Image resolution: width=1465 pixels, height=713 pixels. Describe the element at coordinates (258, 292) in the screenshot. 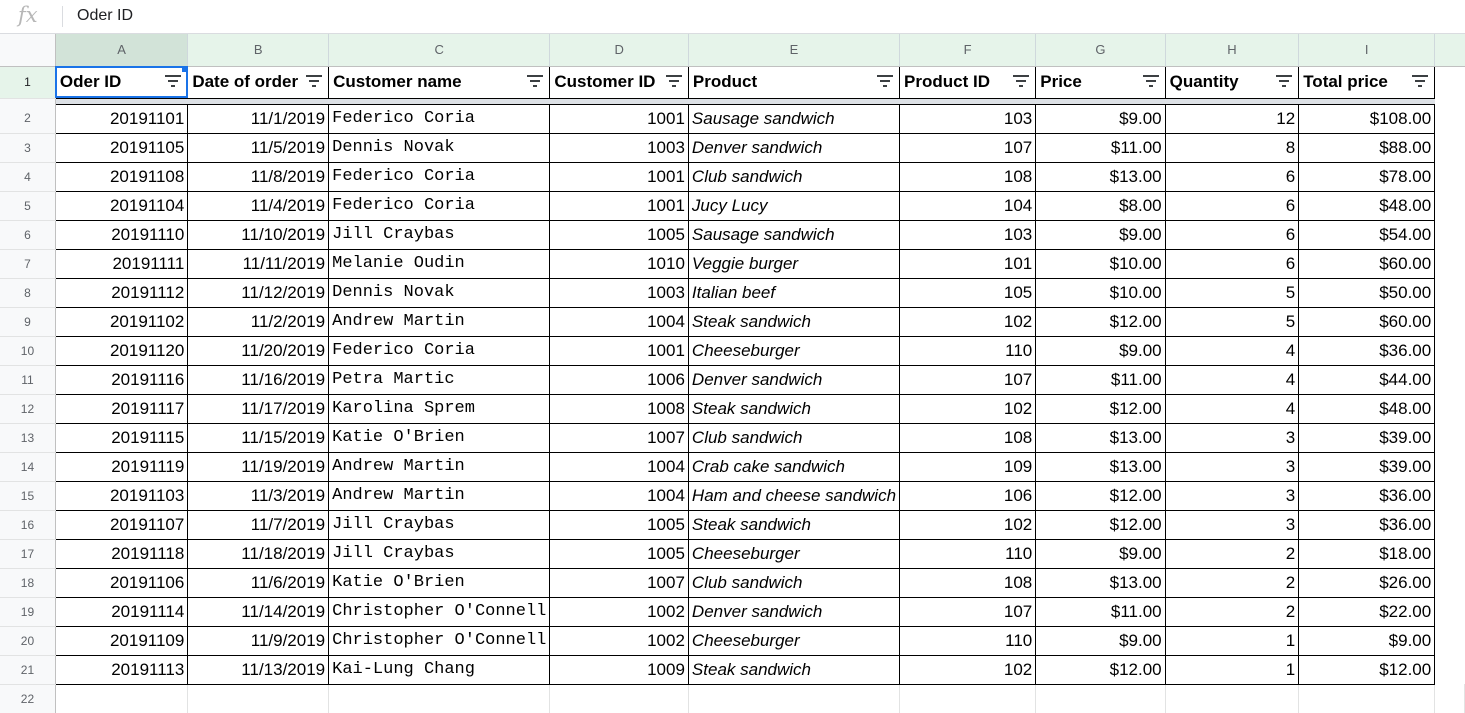

I see `order-date-cell: 11/12/2019` at that location.